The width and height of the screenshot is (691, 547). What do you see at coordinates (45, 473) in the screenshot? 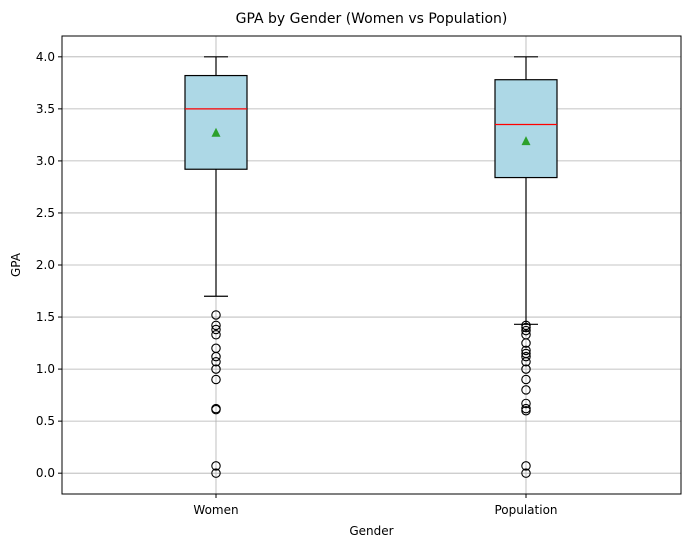
I see `y-tick-label: 0.0` at bounding box center [45, 473].